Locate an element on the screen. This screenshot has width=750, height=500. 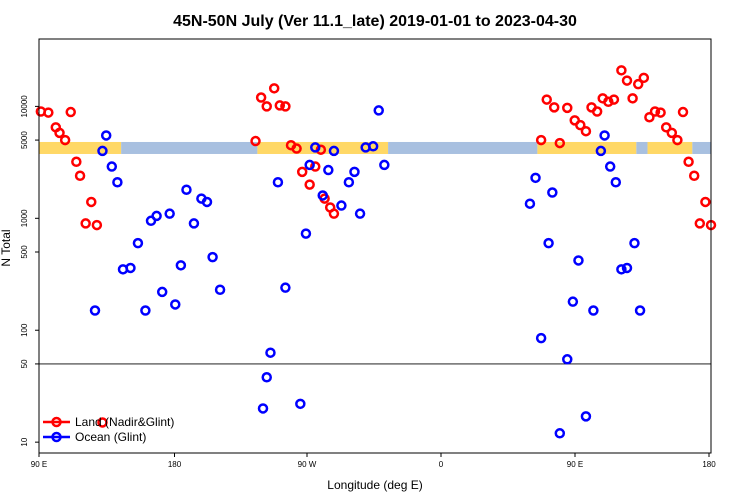
x-tick-label: 0 is located at coordinates (441, 464).